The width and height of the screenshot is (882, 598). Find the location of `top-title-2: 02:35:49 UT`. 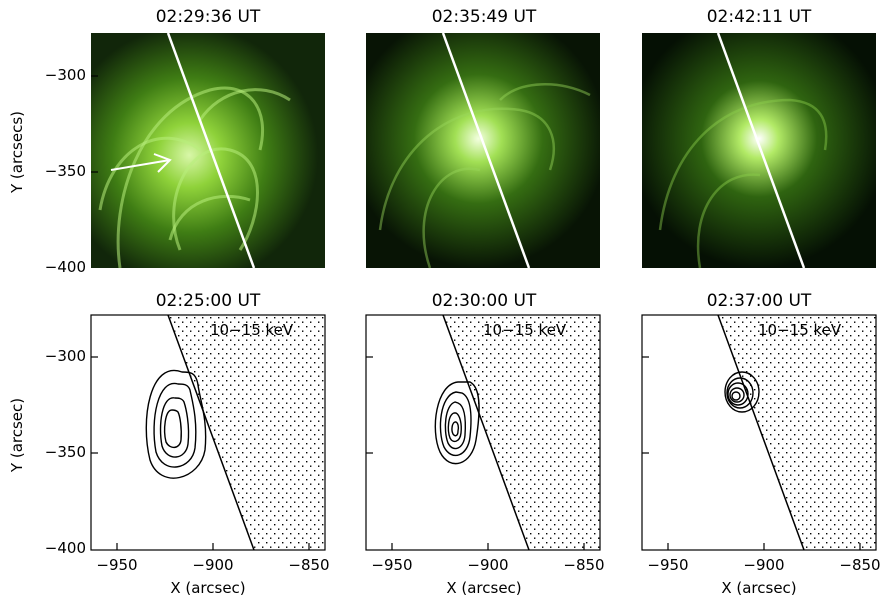

top-title-2: 02:35:49 UT is located at coordinates (484, 17).